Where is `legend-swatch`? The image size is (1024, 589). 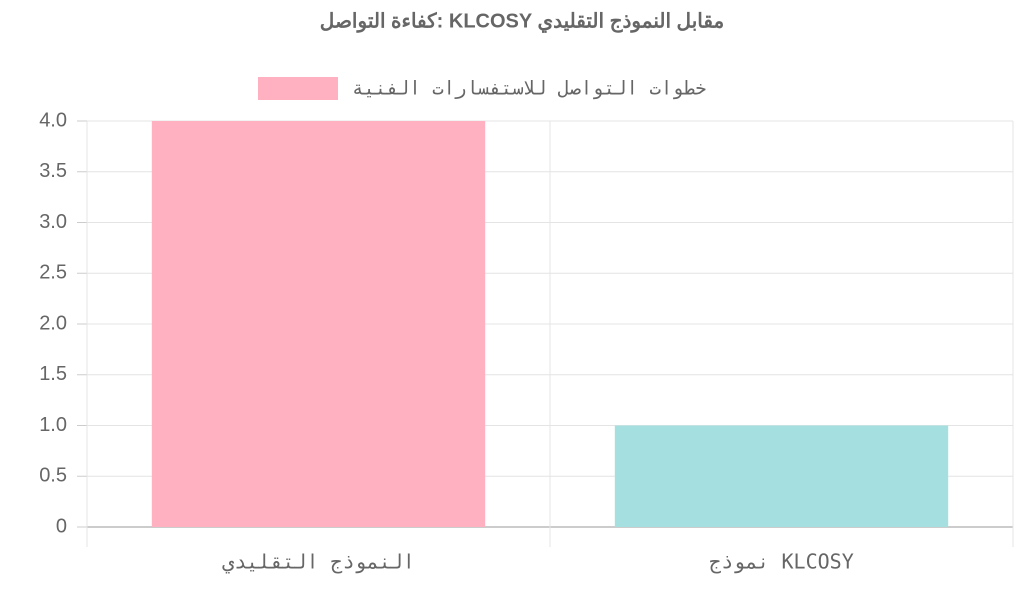 legend-swatch is located at coordinates (298, 88).